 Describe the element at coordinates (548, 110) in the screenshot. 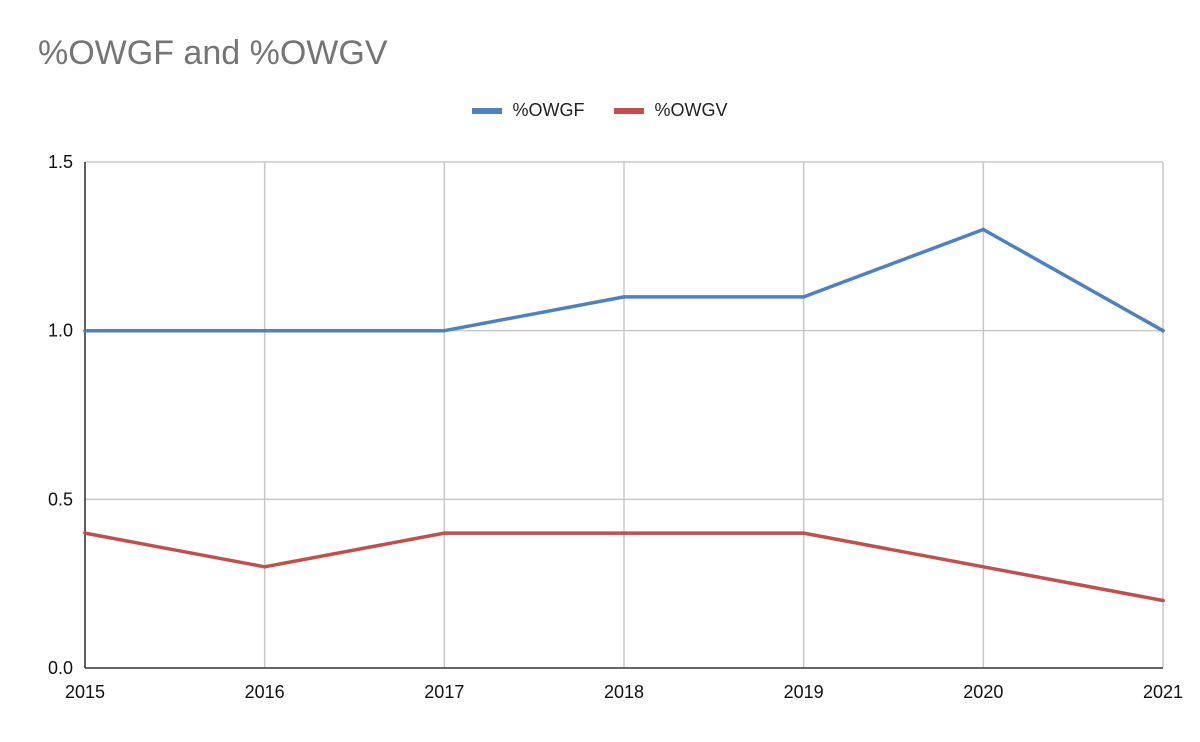

I see `legend-label-owgf: %OWGF` at that location.